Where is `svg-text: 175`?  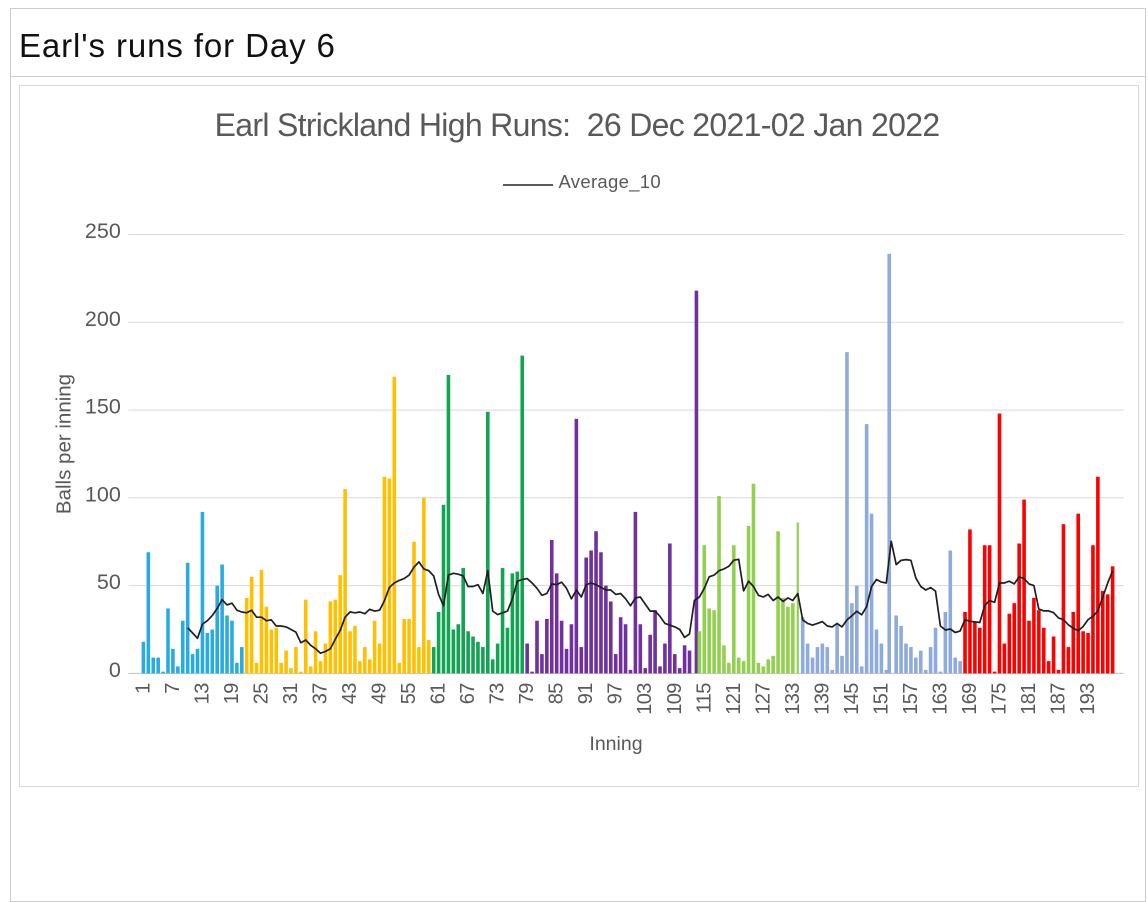
svg-text: 175 is located at coordinates (1000, 699).